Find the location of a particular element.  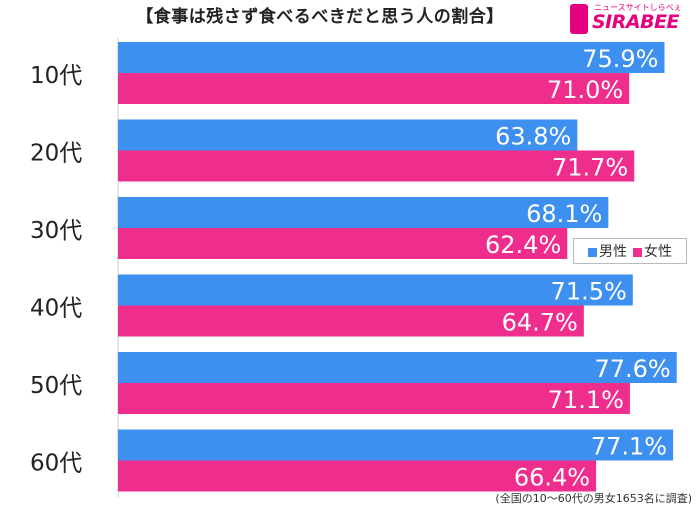

chart-legend: 男性 女性 is located at coordinates (630, 251).